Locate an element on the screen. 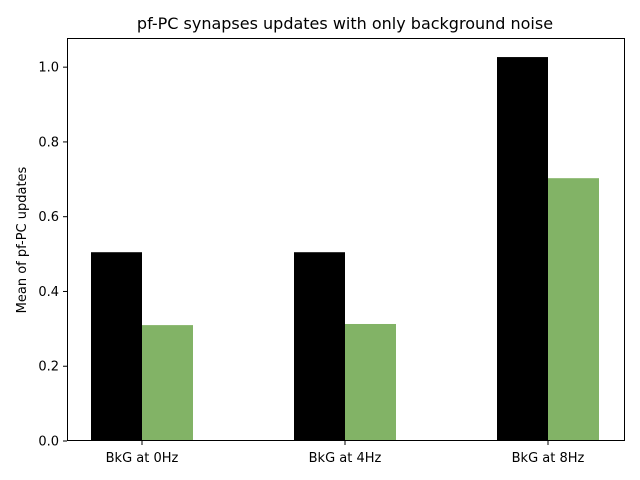  y-axis-label: Mean of pf-PC updates is located at coordinates (22, 239).